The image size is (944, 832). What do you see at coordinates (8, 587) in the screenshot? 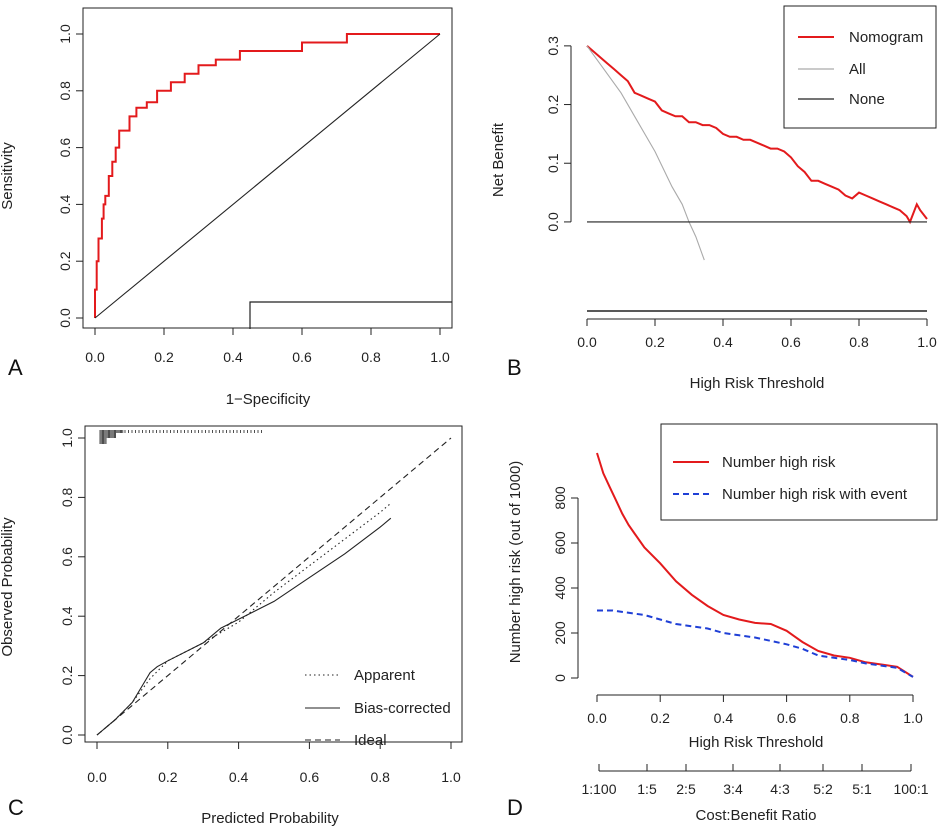
I see `y-axis-label: Observed Probability` at bounding box center [8, 587].